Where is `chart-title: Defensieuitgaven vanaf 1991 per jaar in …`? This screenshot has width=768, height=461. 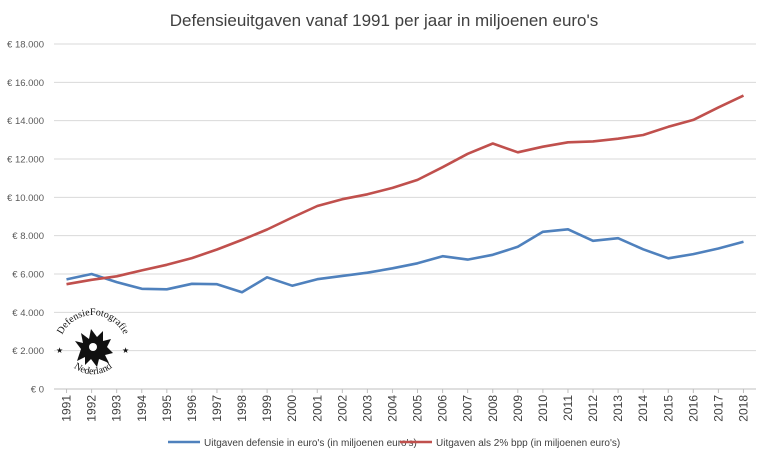 chart-title: Defensieuitgaven vanaf 1991 per jaar in … is located at coordinates (384, 20).